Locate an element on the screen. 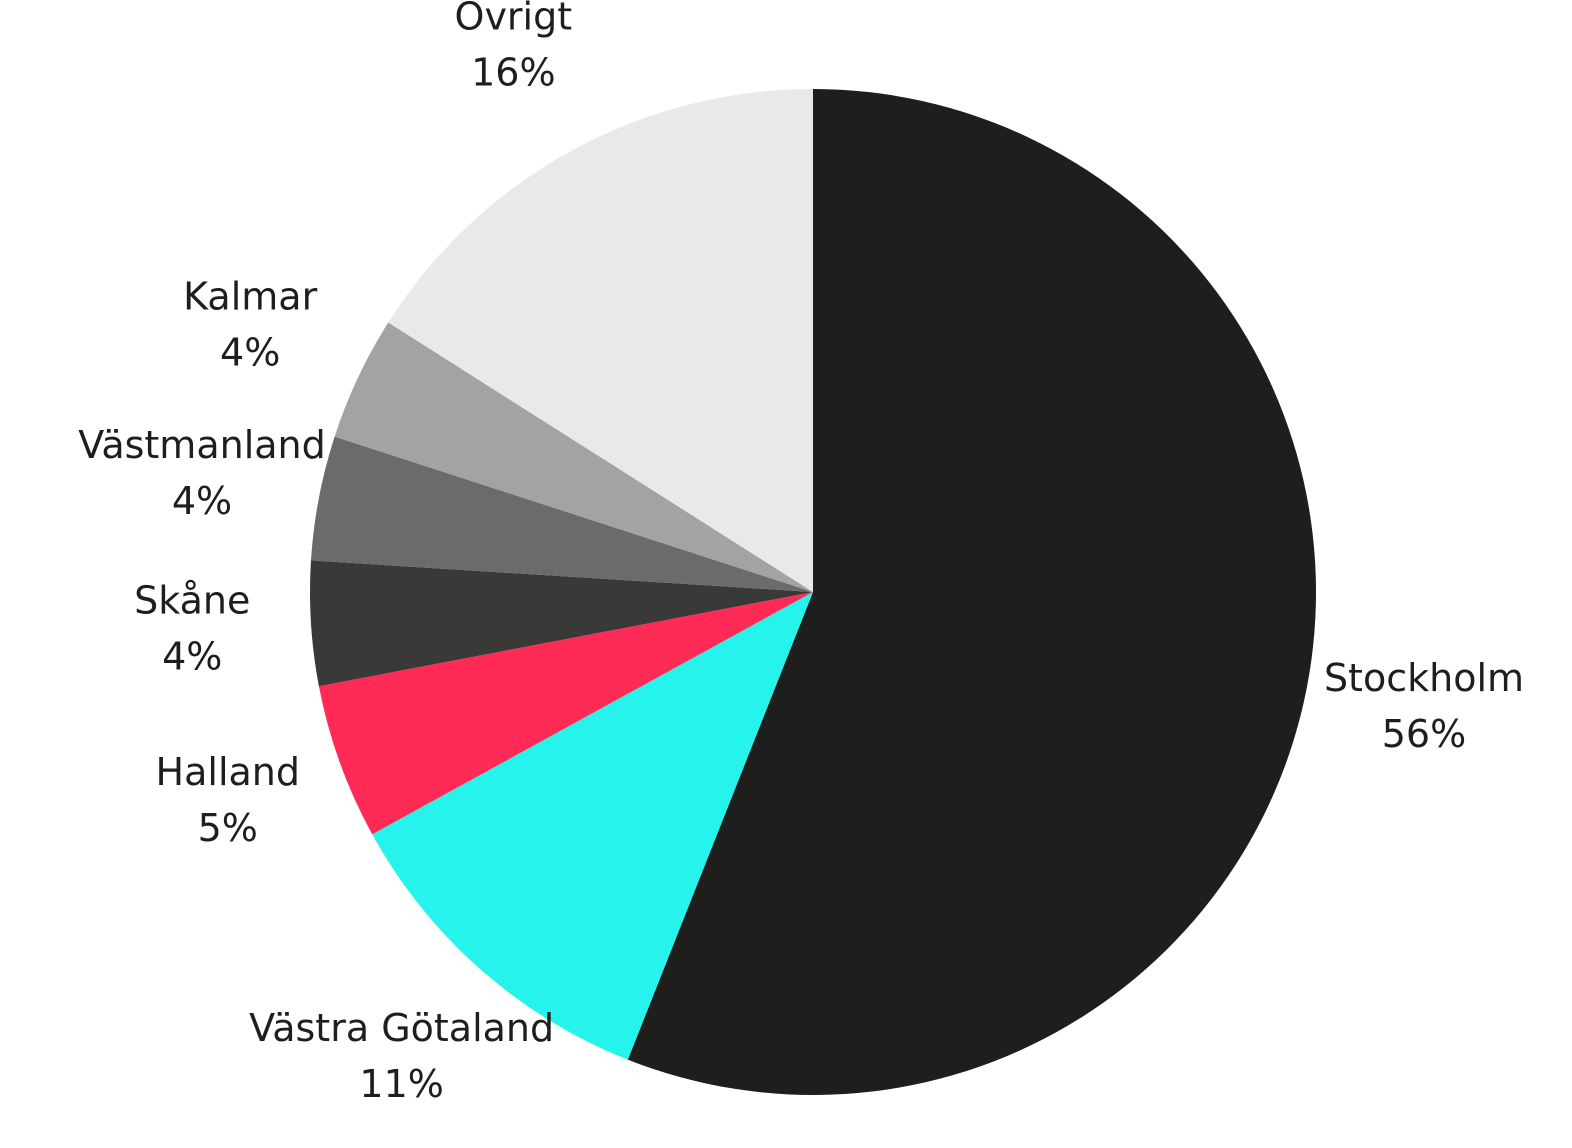 Image resolution: width=1572 pixels, height=1148 pixels. slice-value-label: 56% is located at coordinates (1424, 734).